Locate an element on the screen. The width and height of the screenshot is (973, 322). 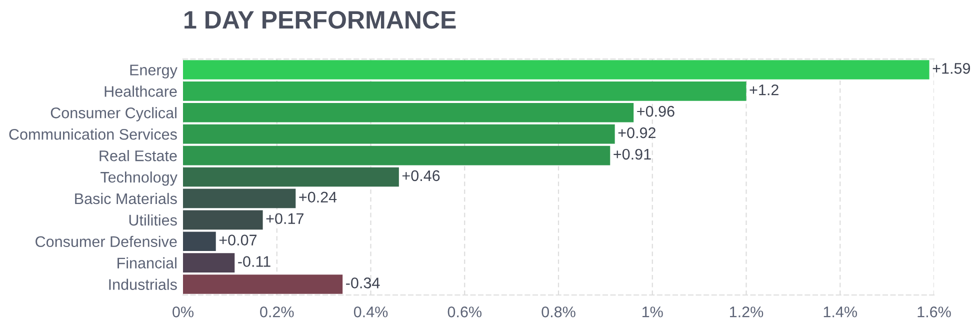
y-tick-label: Communication Services is located at coordinates (93, 134).